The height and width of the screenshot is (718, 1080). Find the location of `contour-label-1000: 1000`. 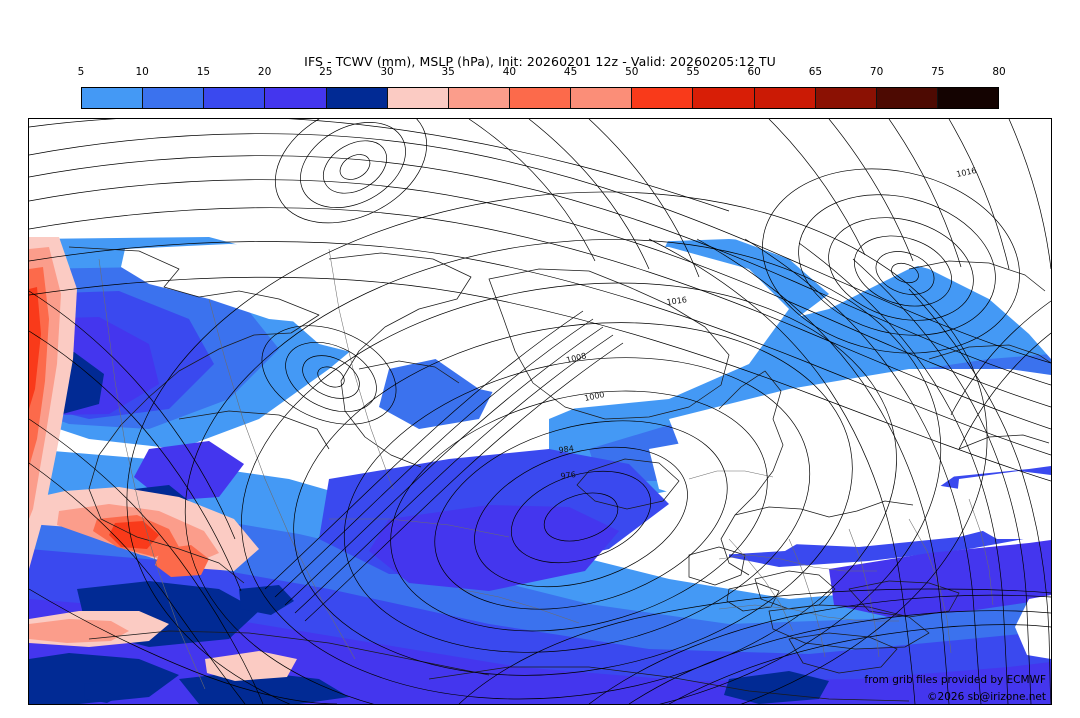

contour-label-1000: 1000 is located at coordinates (595, 396).